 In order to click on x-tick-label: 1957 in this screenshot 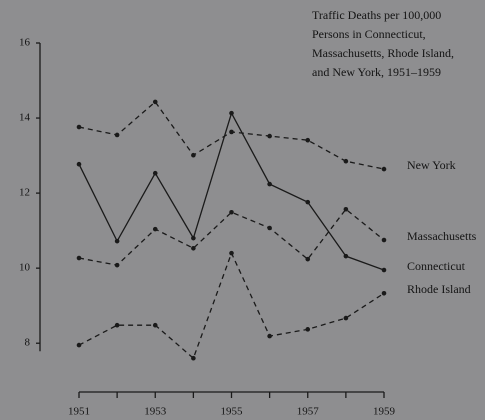, I will do `click(308, 412)`.